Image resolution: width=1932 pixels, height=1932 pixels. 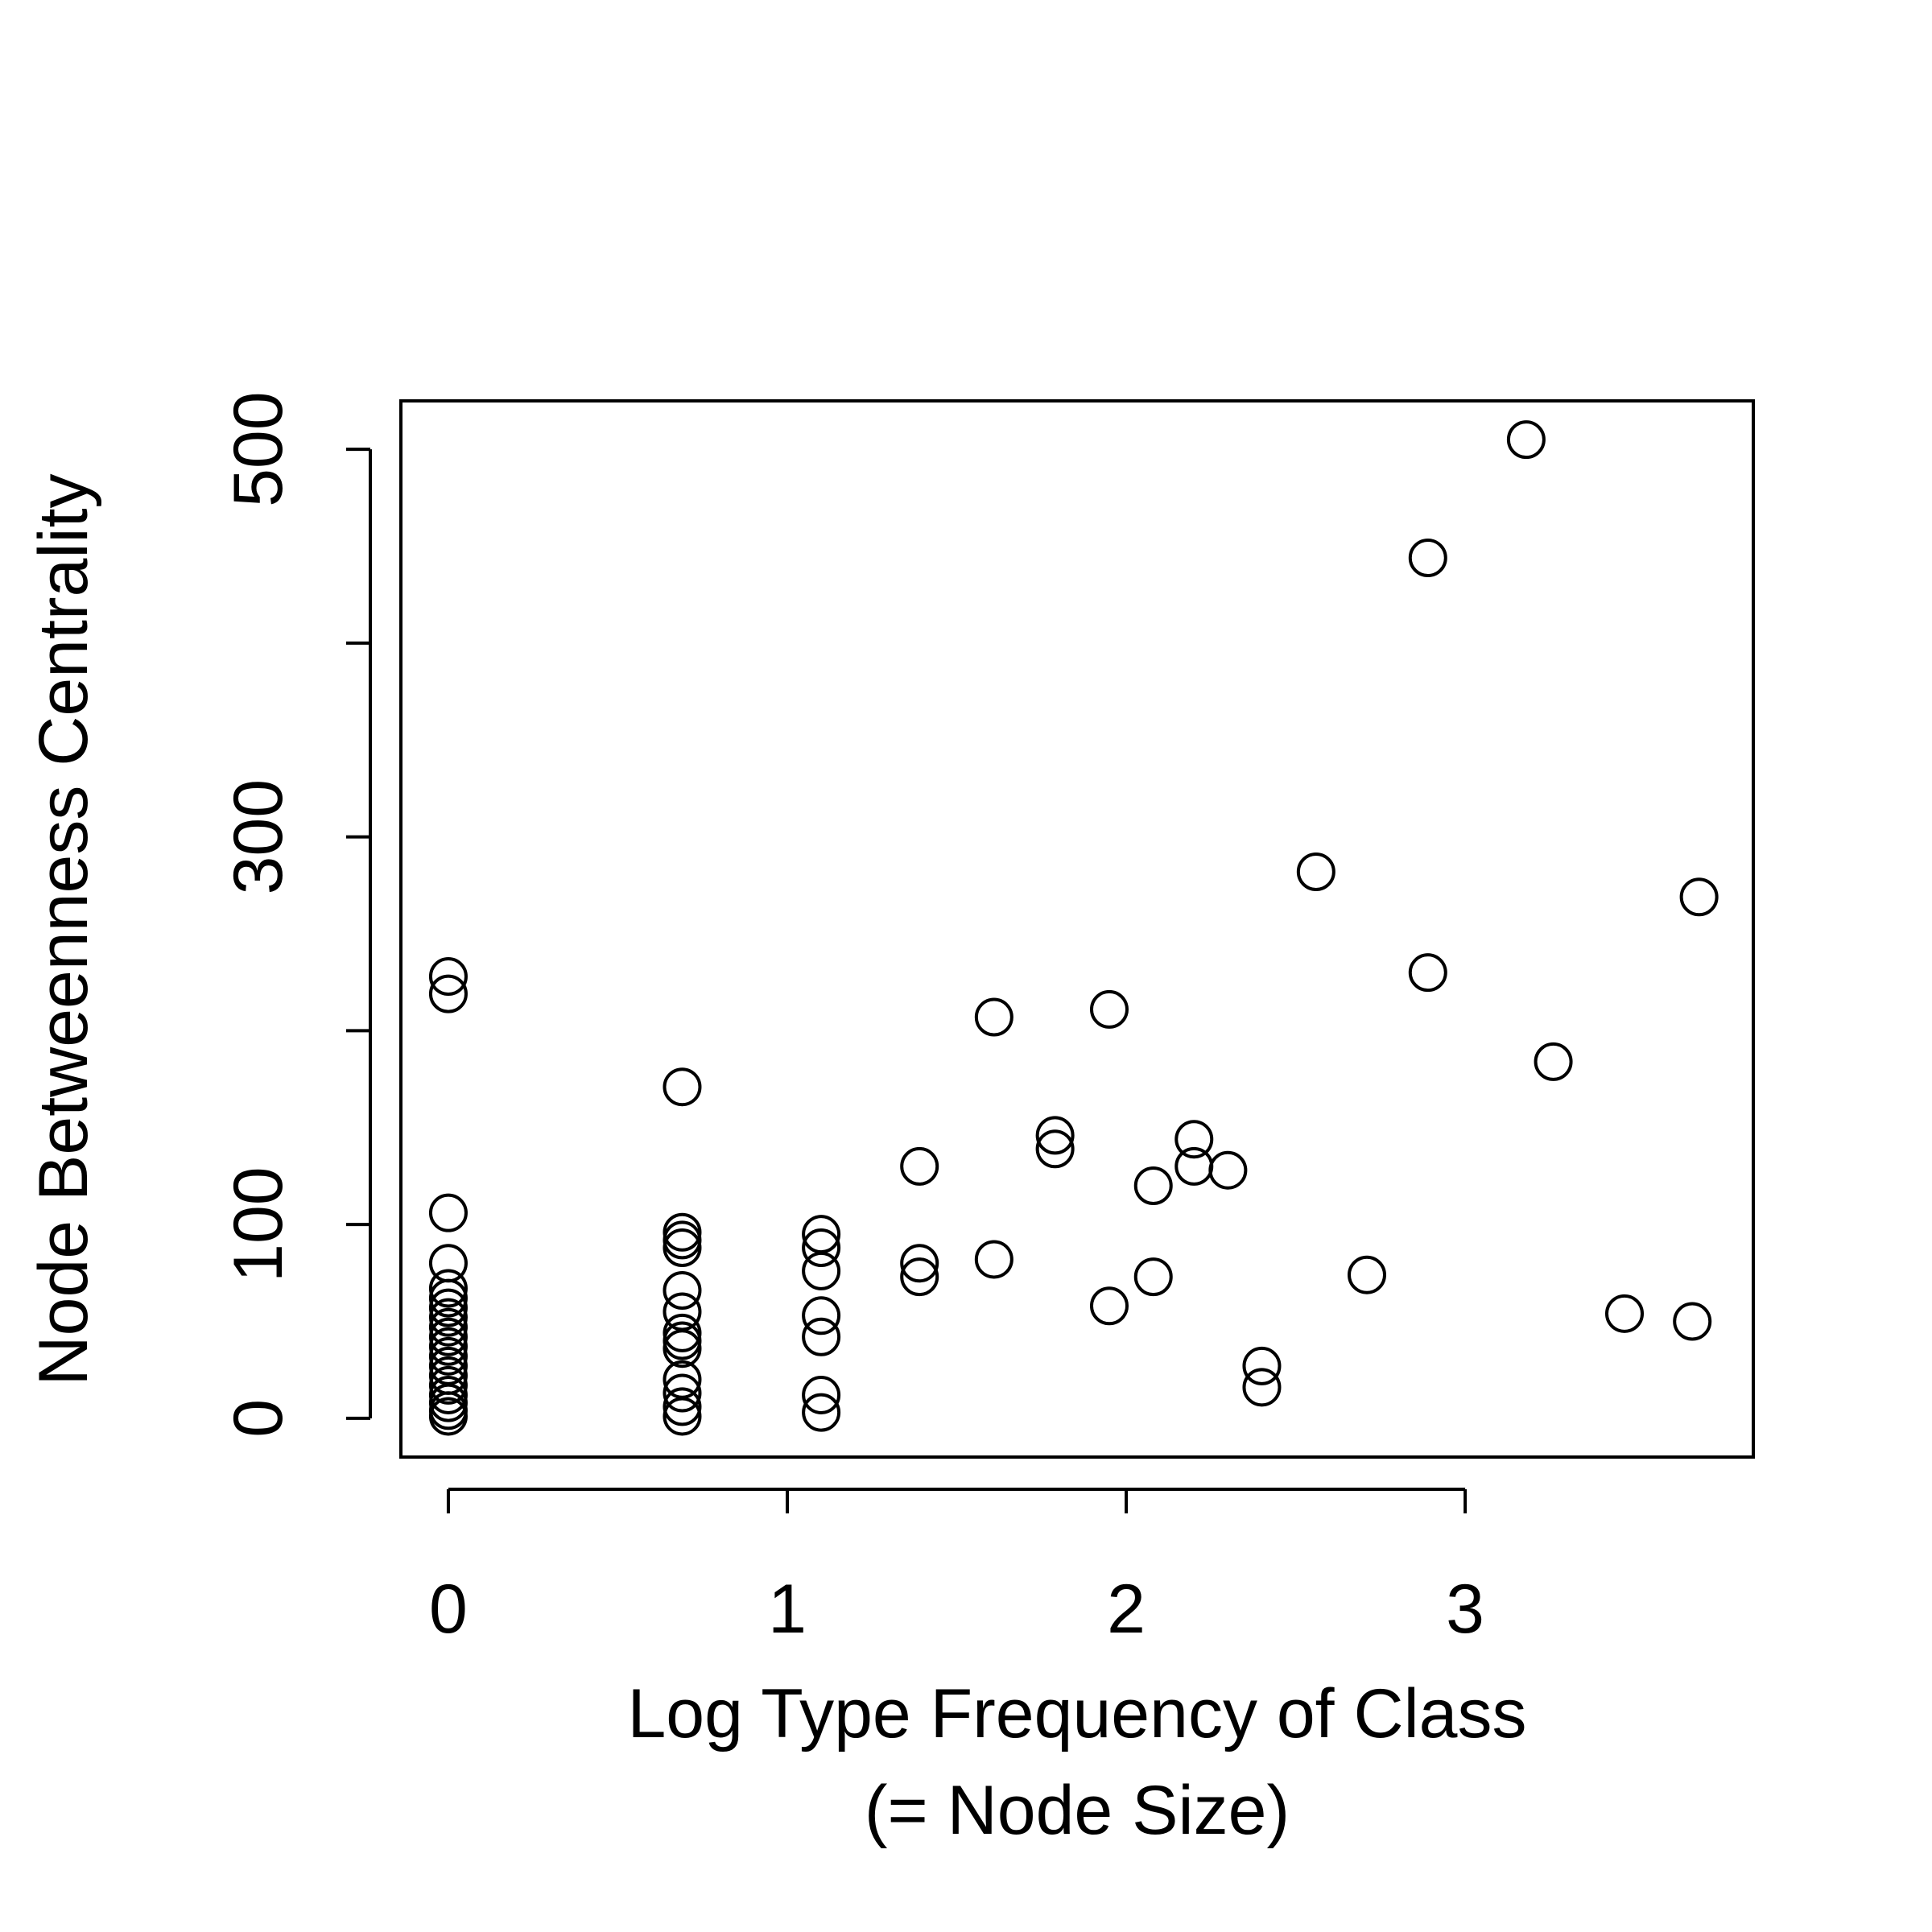 What do you see at coordinates (63, 930) in the screenshot?
I see `y-axis-label: Node Betweenness Centrality` at bounding box center [63, 930].